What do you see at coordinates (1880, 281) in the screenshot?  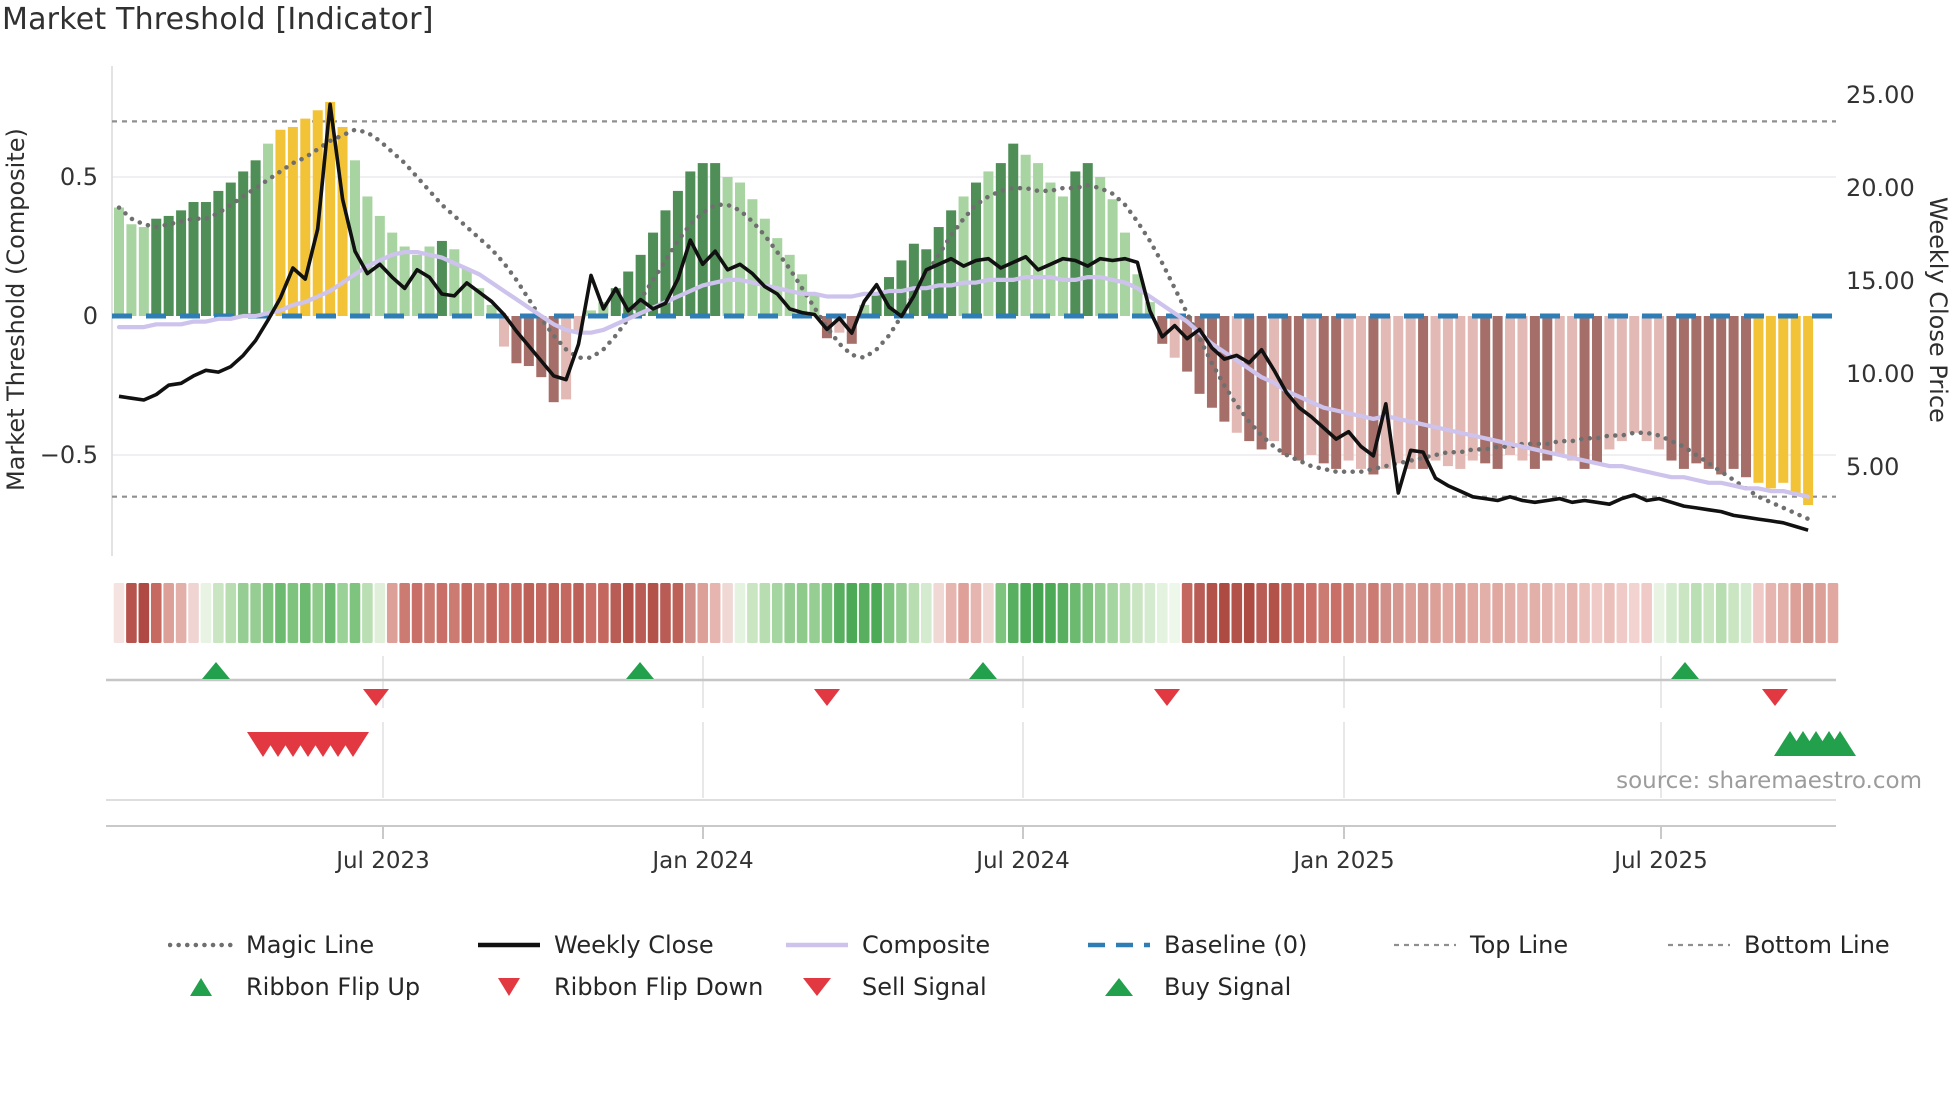 I see `right-tick-label: 15.00` at bounding box center [1880, 281].